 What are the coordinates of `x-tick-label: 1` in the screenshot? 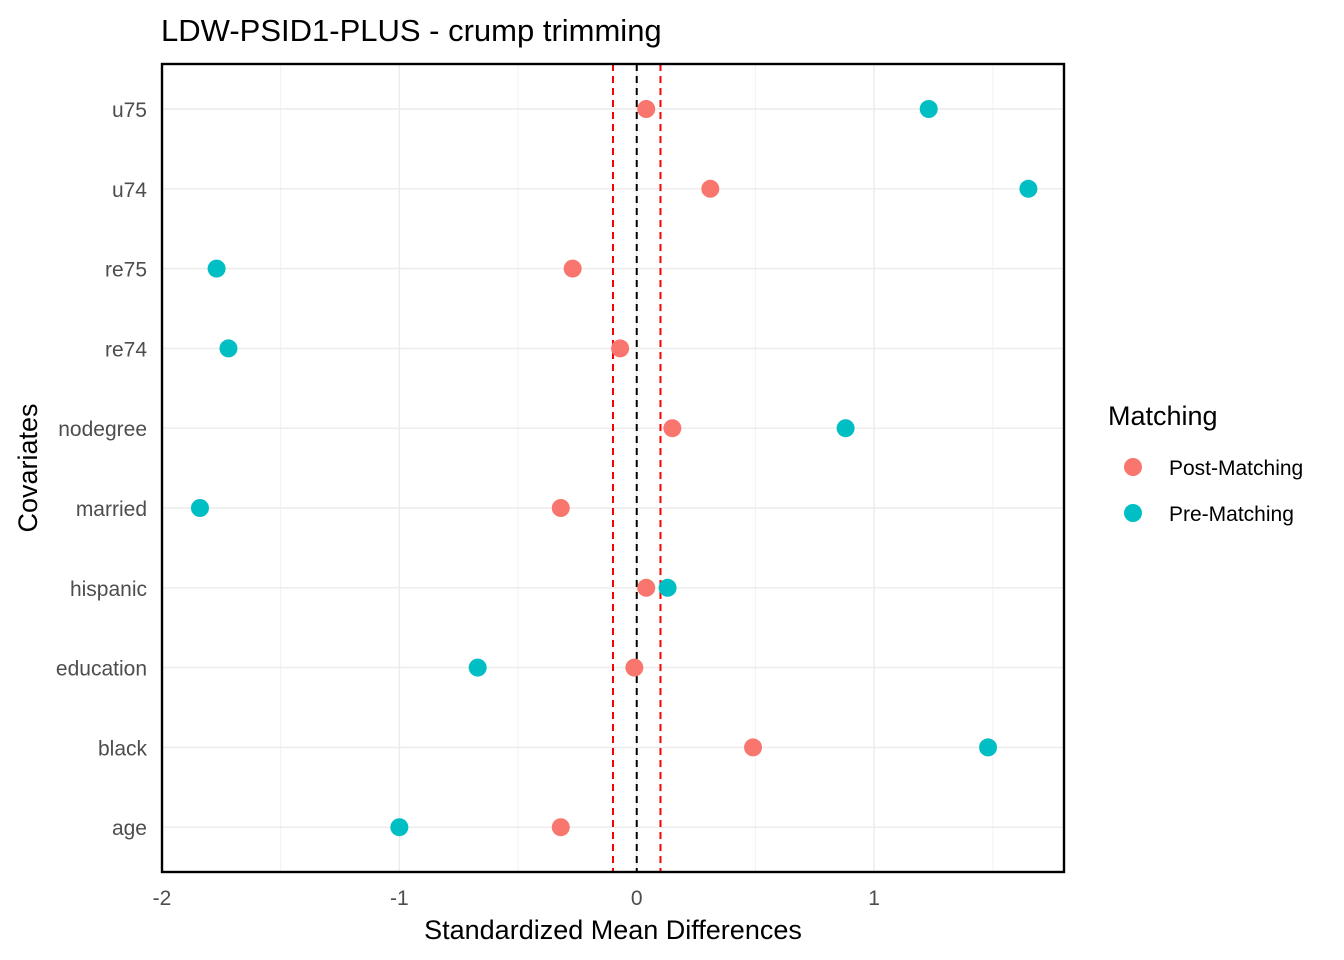 It's located at (874, 898).